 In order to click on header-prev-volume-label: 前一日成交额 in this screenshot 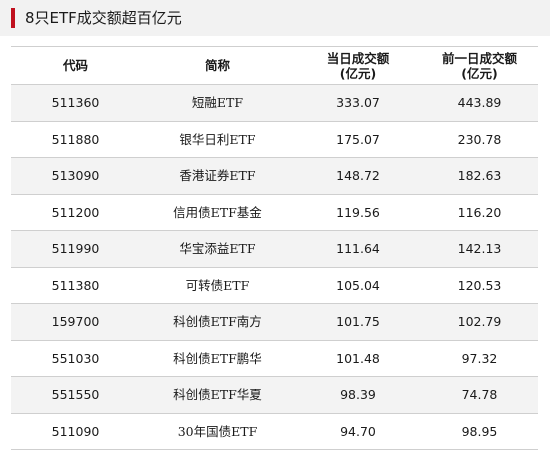, I will do `click(479, 58)`.